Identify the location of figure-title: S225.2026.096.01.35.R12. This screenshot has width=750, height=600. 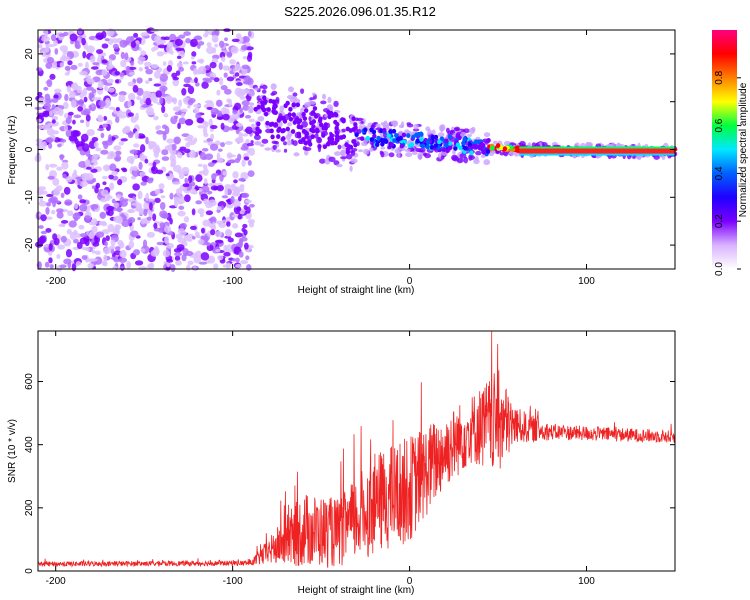
(360, 11).